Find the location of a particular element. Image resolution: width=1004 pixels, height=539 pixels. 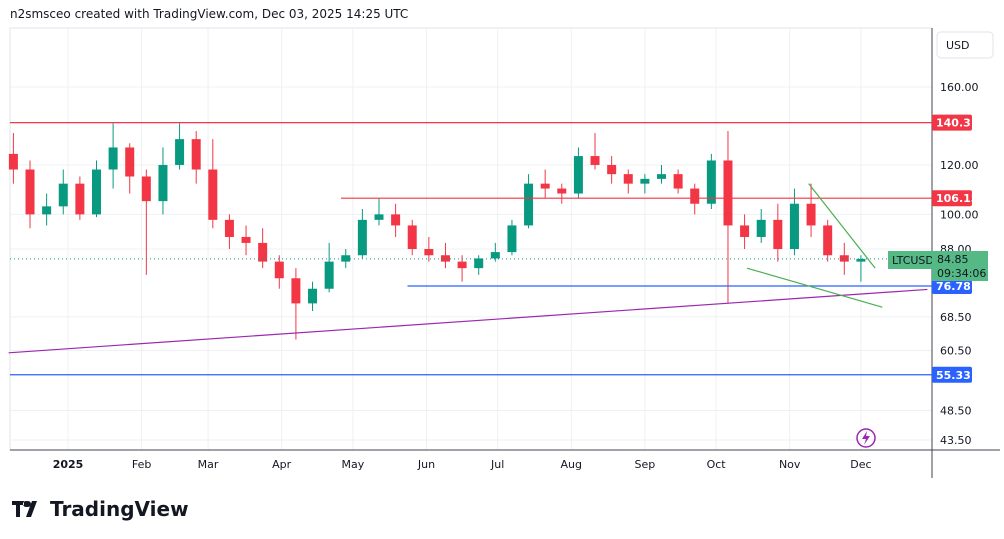

x-tick-label: Mar is located at coordinates (208, 464).